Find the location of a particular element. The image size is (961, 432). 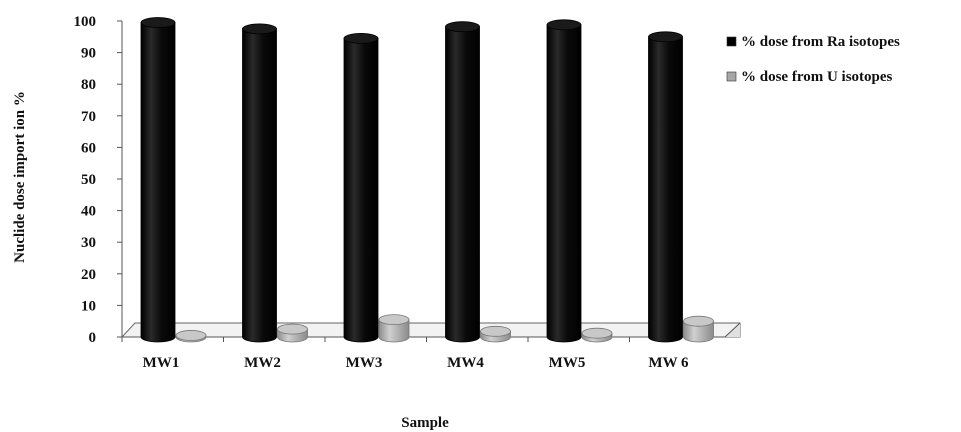

y-tick-label: 80 is located at coordinates (88, 85).